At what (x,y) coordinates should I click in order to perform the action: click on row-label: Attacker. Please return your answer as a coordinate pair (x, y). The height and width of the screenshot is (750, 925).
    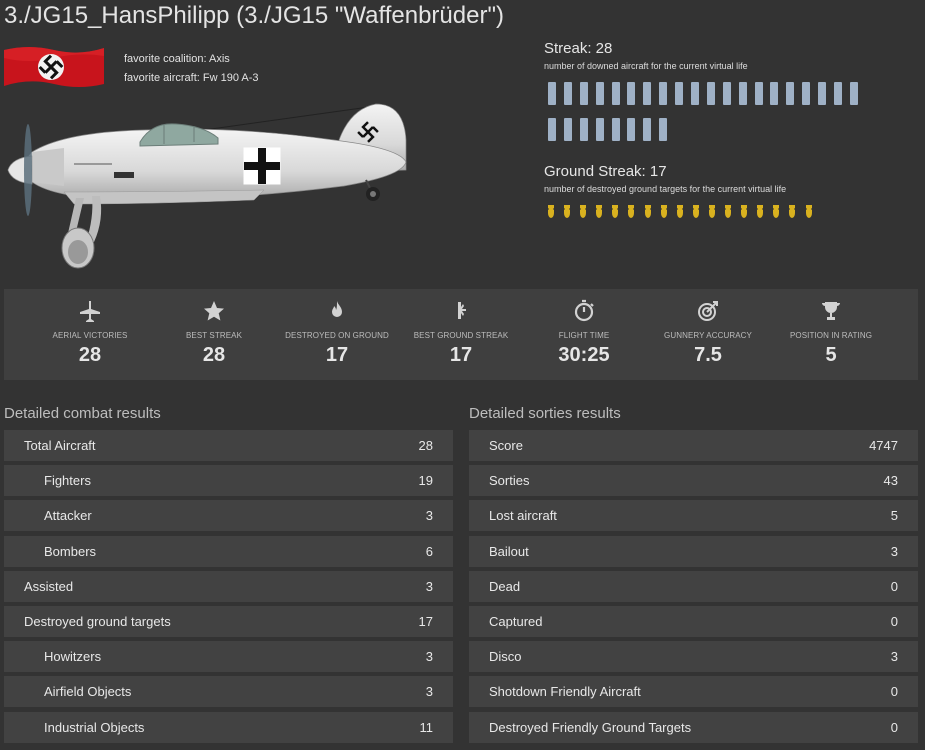
    Looking at the image, I should click on (68, 516).